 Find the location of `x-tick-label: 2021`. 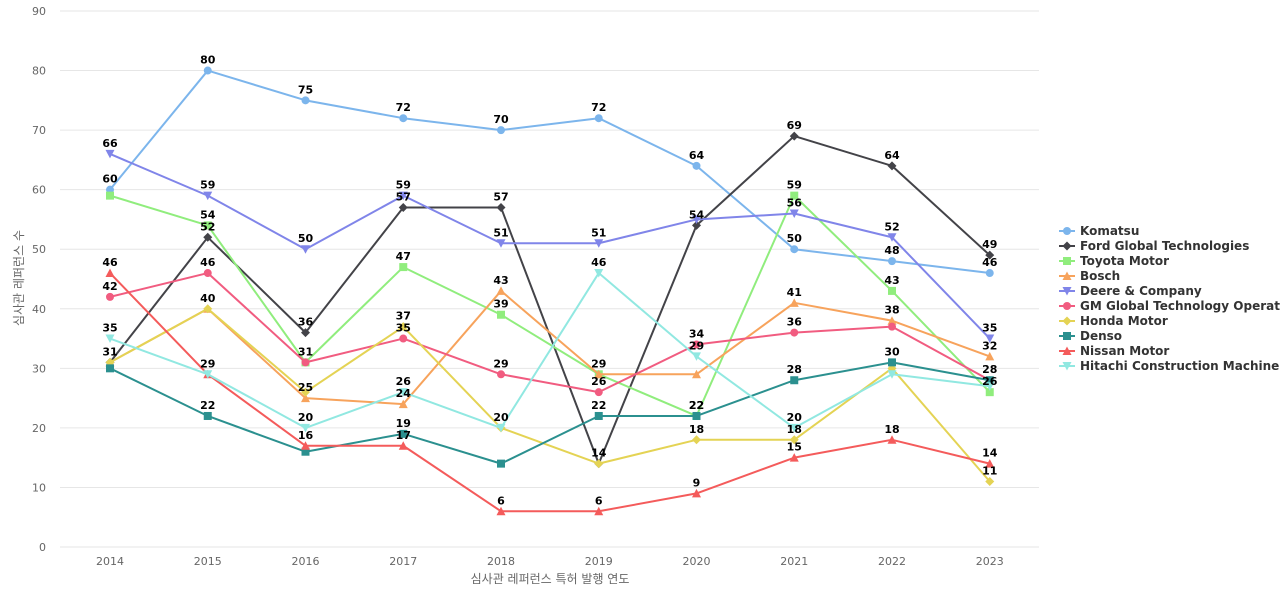

x-tick-label: 2021 is located at coordinates (794, 561).